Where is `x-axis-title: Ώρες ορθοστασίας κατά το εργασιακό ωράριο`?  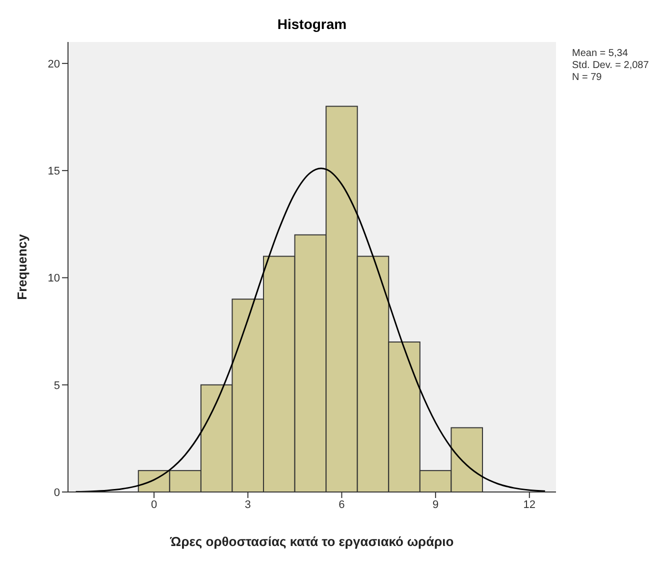 x-axis-title: Ώρες ορθοστασίας κατά το εργασιακό ωράριο is located at coordinates (311, 541).